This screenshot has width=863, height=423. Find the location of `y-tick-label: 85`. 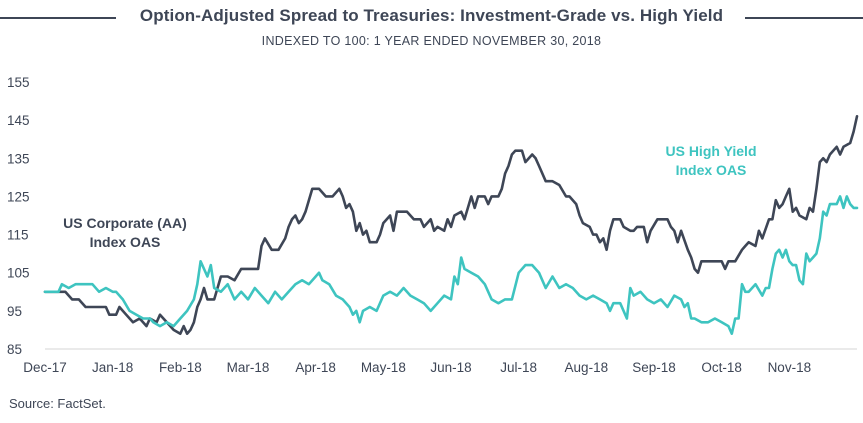

y-tick-label: 85 is located at coordinates (14, 349).